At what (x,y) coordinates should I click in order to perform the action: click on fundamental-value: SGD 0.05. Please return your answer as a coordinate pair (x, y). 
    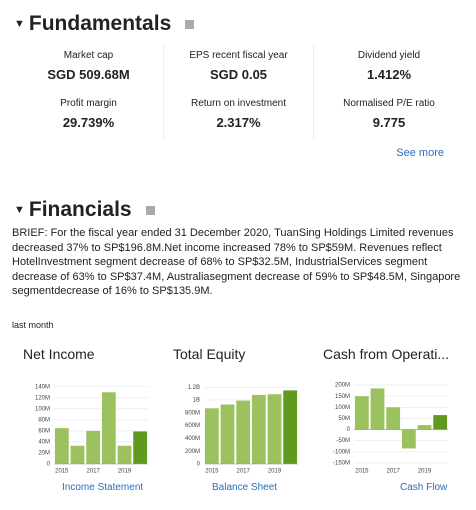
    Looking at the image, I should click on (238, 74).